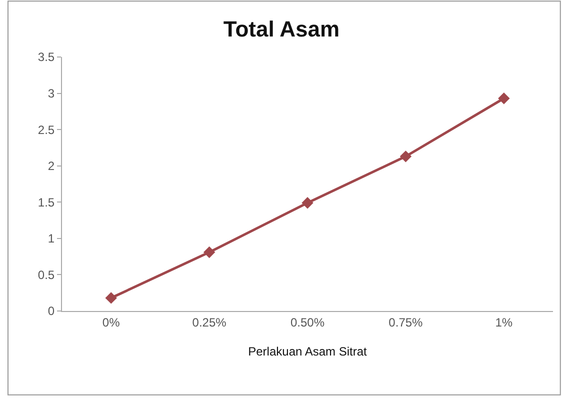  Describe the element at coordinates (307, 322) in the screenshot. I see `x-tick-label: 0.50%` at that location.